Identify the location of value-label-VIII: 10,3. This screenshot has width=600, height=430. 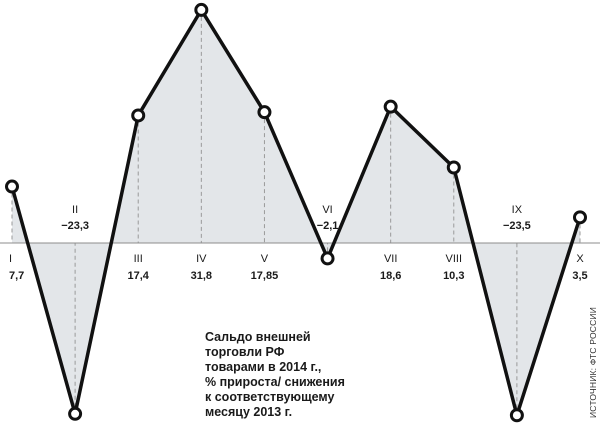
(453, 276).